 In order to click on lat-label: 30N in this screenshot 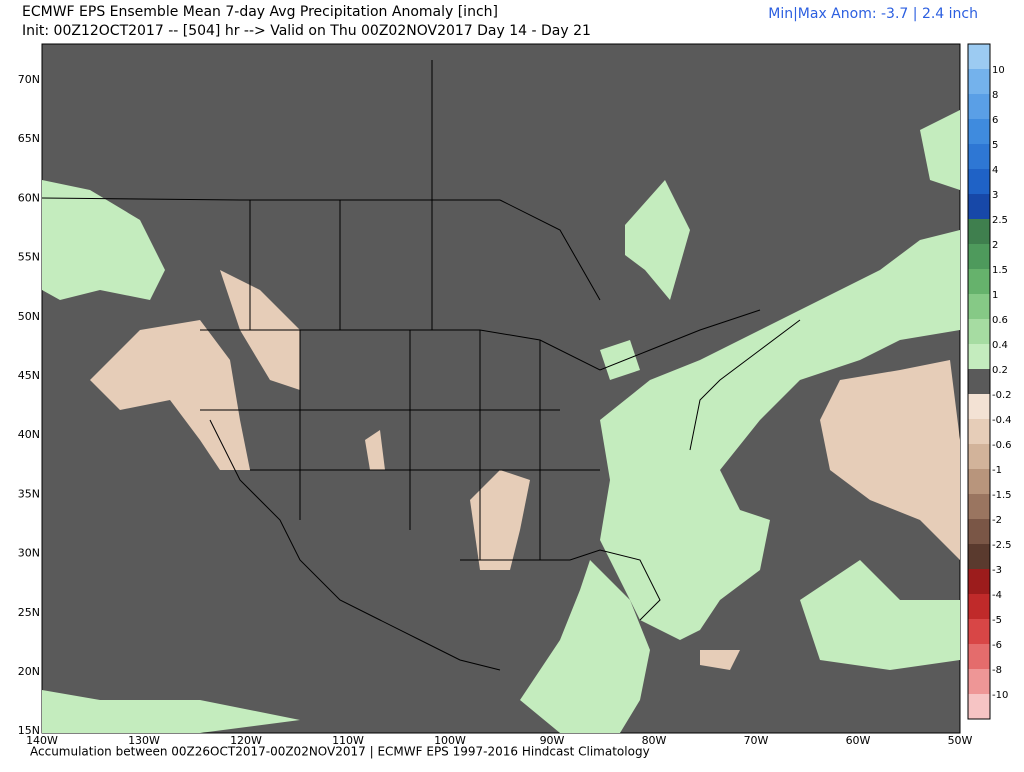, I will do `click(29, 553)`.